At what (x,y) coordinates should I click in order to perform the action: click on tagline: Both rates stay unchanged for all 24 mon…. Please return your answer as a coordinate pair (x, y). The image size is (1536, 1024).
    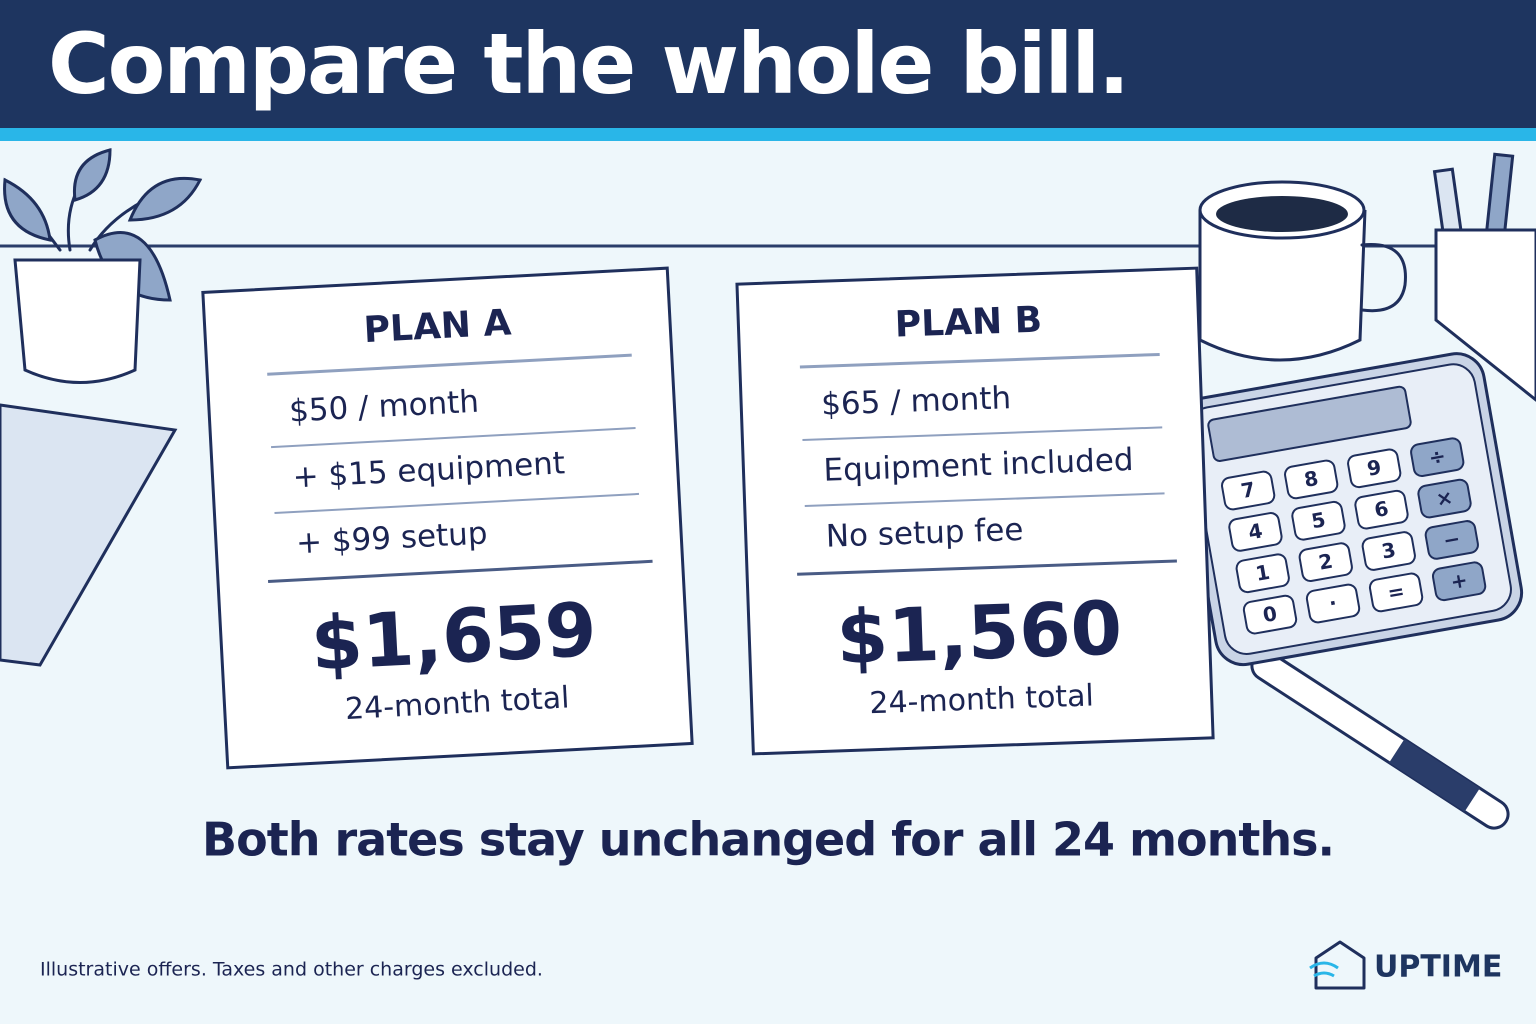
    Looking at the image, I should click on (768, 840).